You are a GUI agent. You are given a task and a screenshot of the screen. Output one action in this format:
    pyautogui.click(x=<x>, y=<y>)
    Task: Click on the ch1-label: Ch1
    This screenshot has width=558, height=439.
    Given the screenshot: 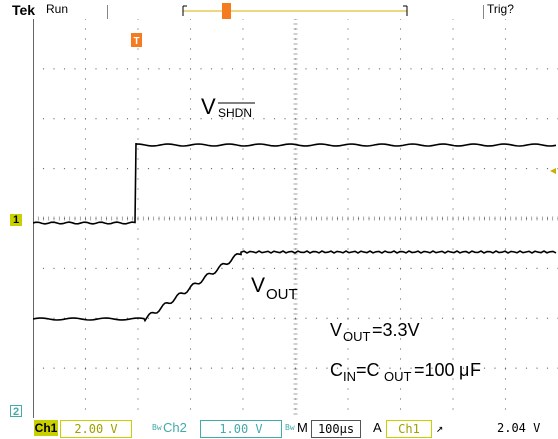 What is the action you would take?
    pyautogui.click(x=46, y=428)
    